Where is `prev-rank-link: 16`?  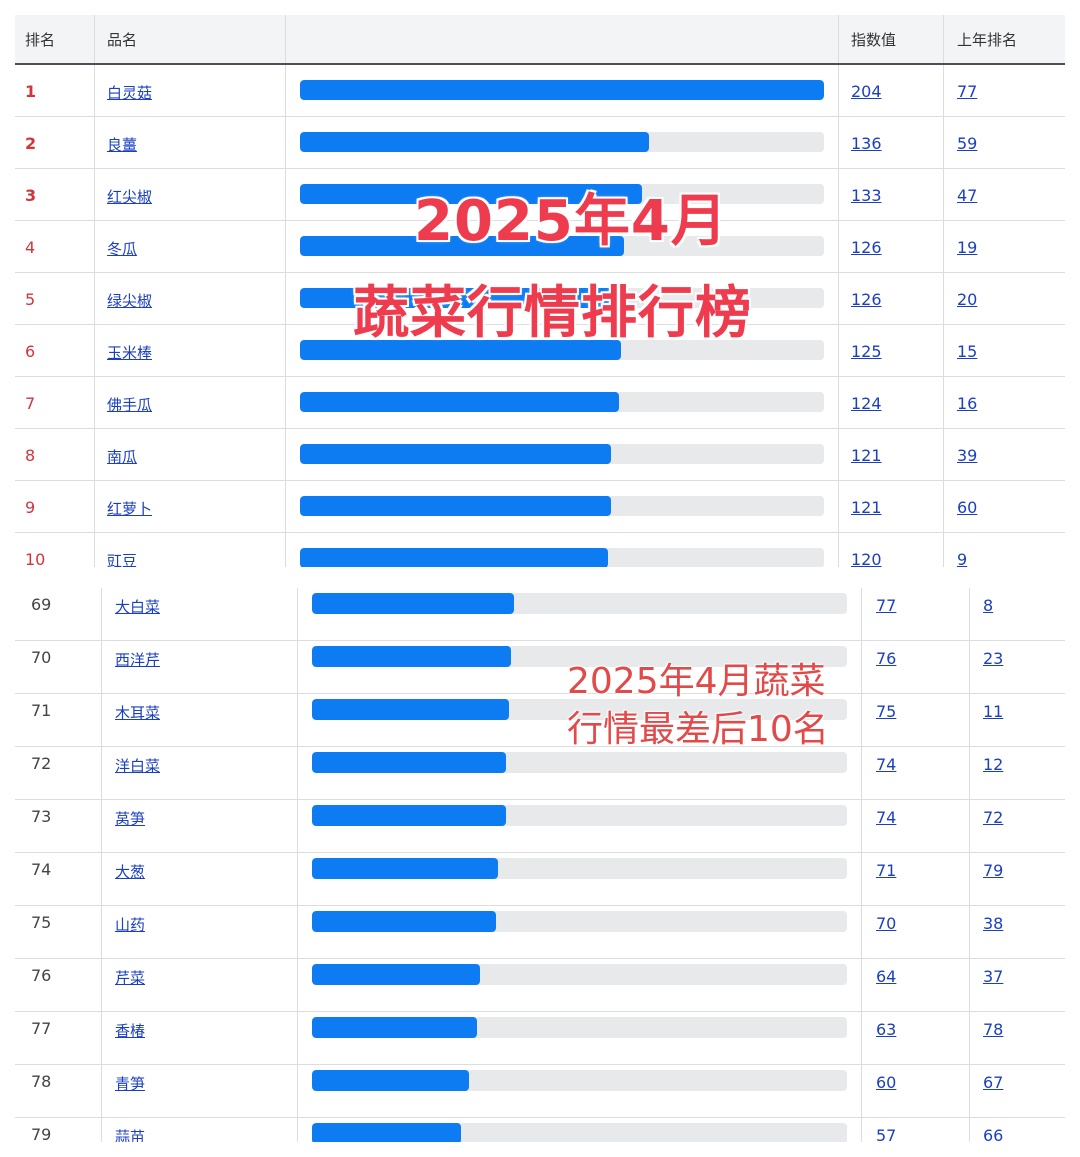
prev-rank-link: 16 is located at coordinates (967, 403).